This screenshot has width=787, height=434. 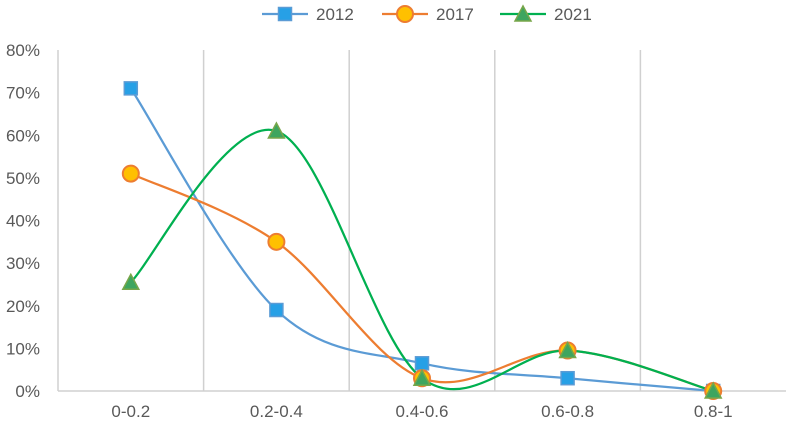 What do you see at coordinates (455, 14) in the screenshot?
I see `legend-label: 2017` at bounding box center [455, 14].